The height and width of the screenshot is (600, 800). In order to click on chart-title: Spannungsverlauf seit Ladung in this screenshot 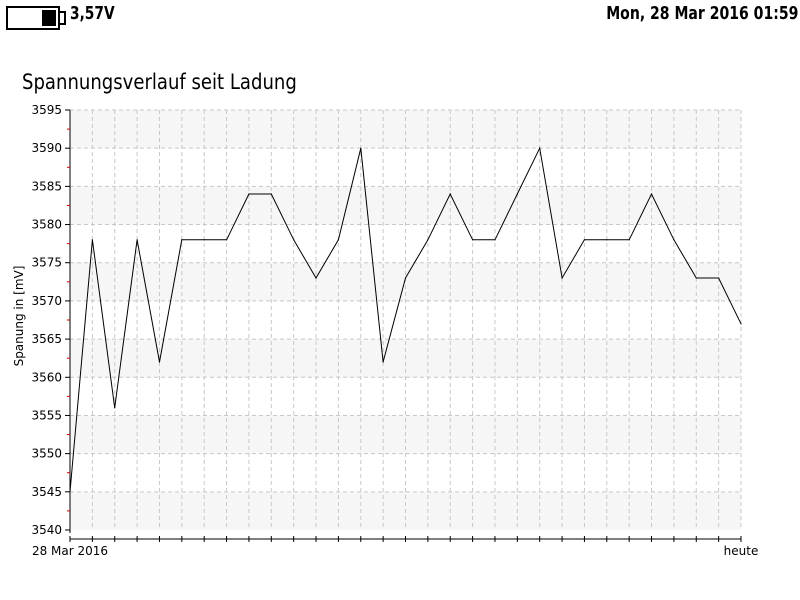, I will do `click(159, 82)`.